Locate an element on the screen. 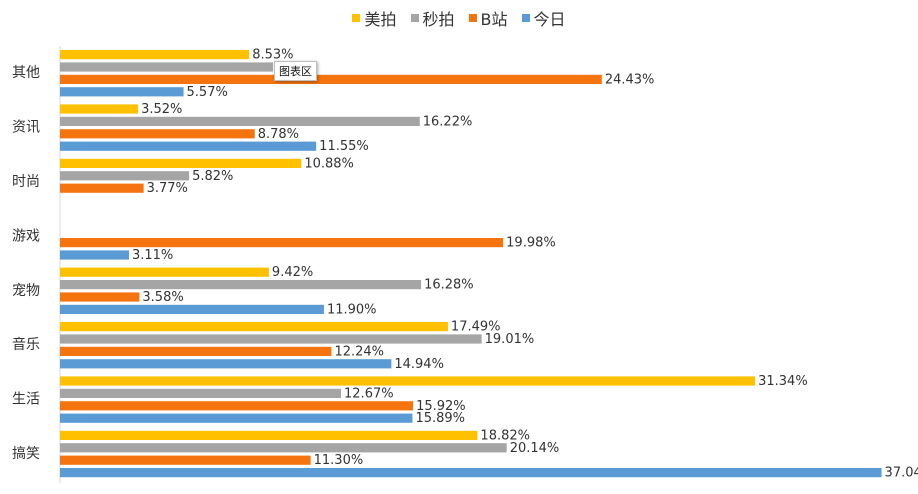 The width and height of the screenshot is (918, 494). category-label: 资讯 is located at coordinates (26, 128).